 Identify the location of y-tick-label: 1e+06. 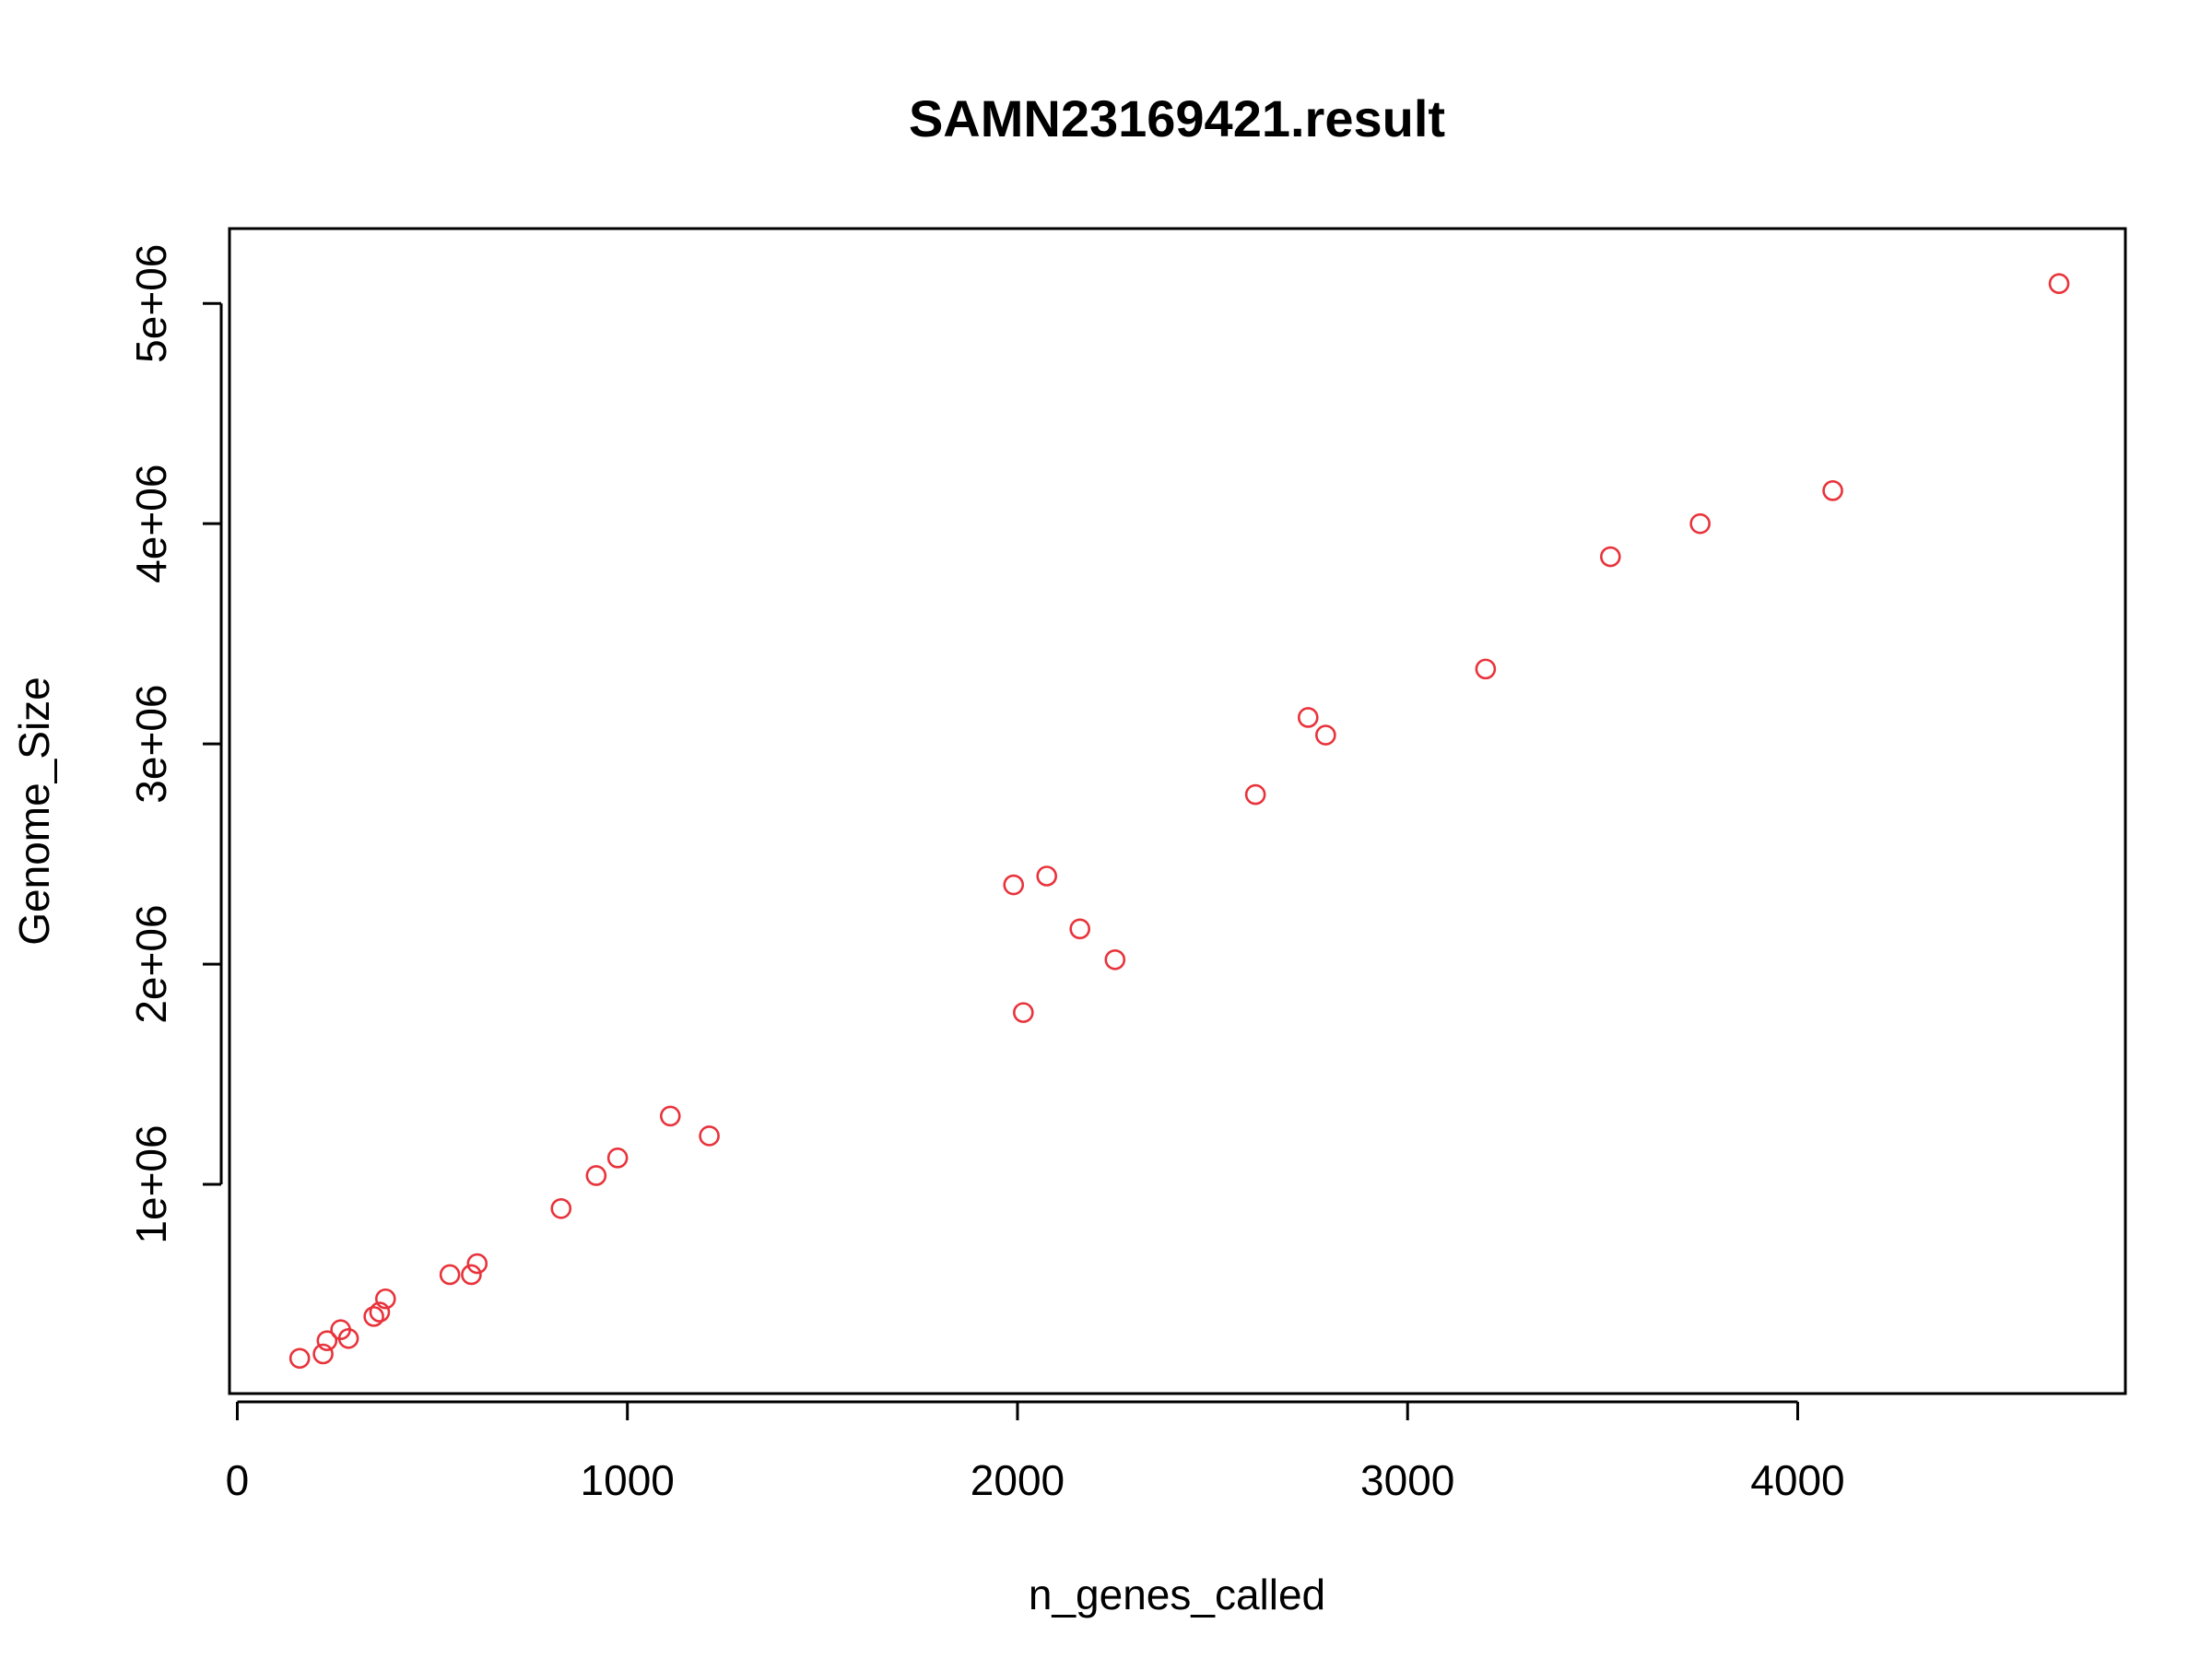
(151, 1183).